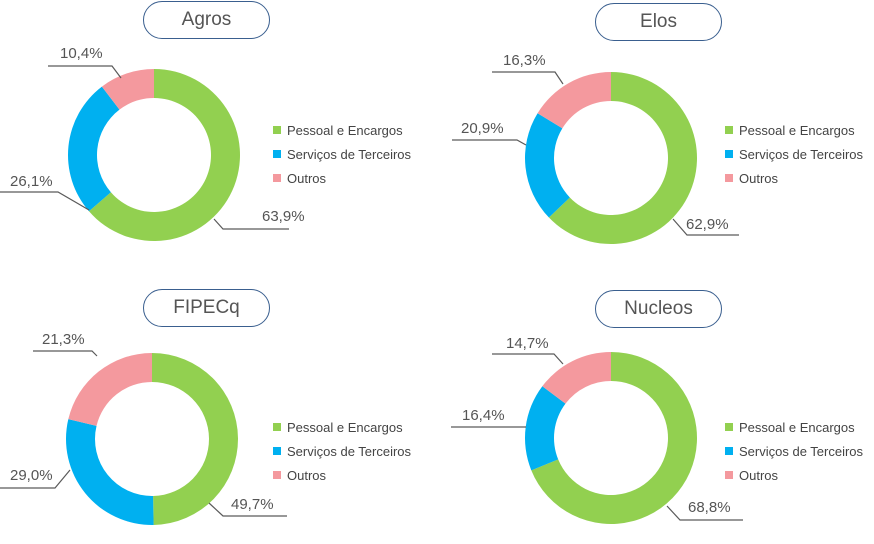 The width and height of the screenshot is (874, 544). I want to click on data-label-outros: 21,3%, so click(63, 339).